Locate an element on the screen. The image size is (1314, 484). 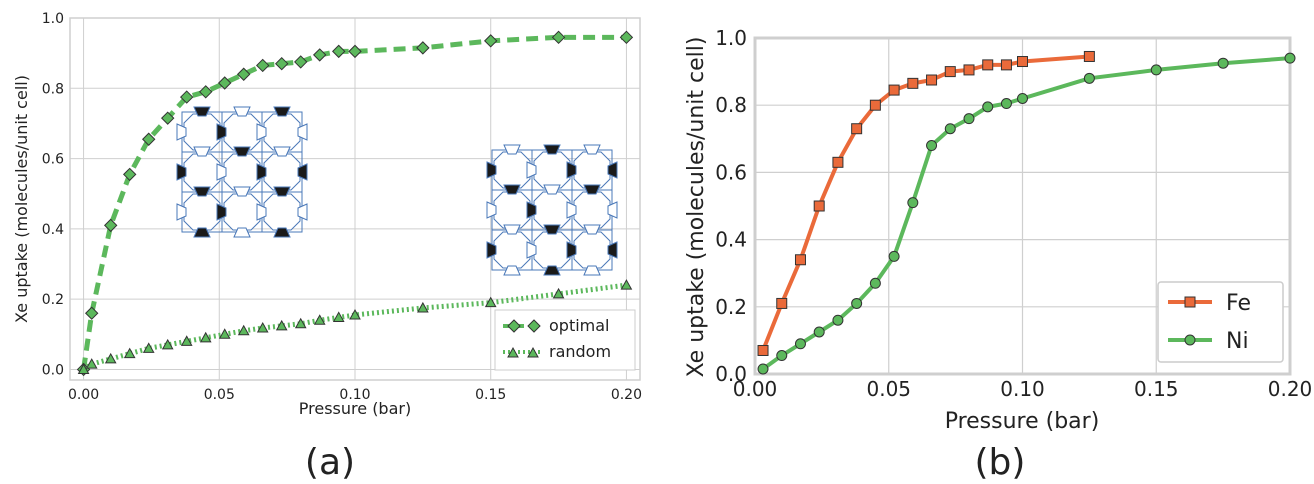
y-axis-label-a: Xe uptake (molecules/unit cell) is located at coordinates (21, 199).